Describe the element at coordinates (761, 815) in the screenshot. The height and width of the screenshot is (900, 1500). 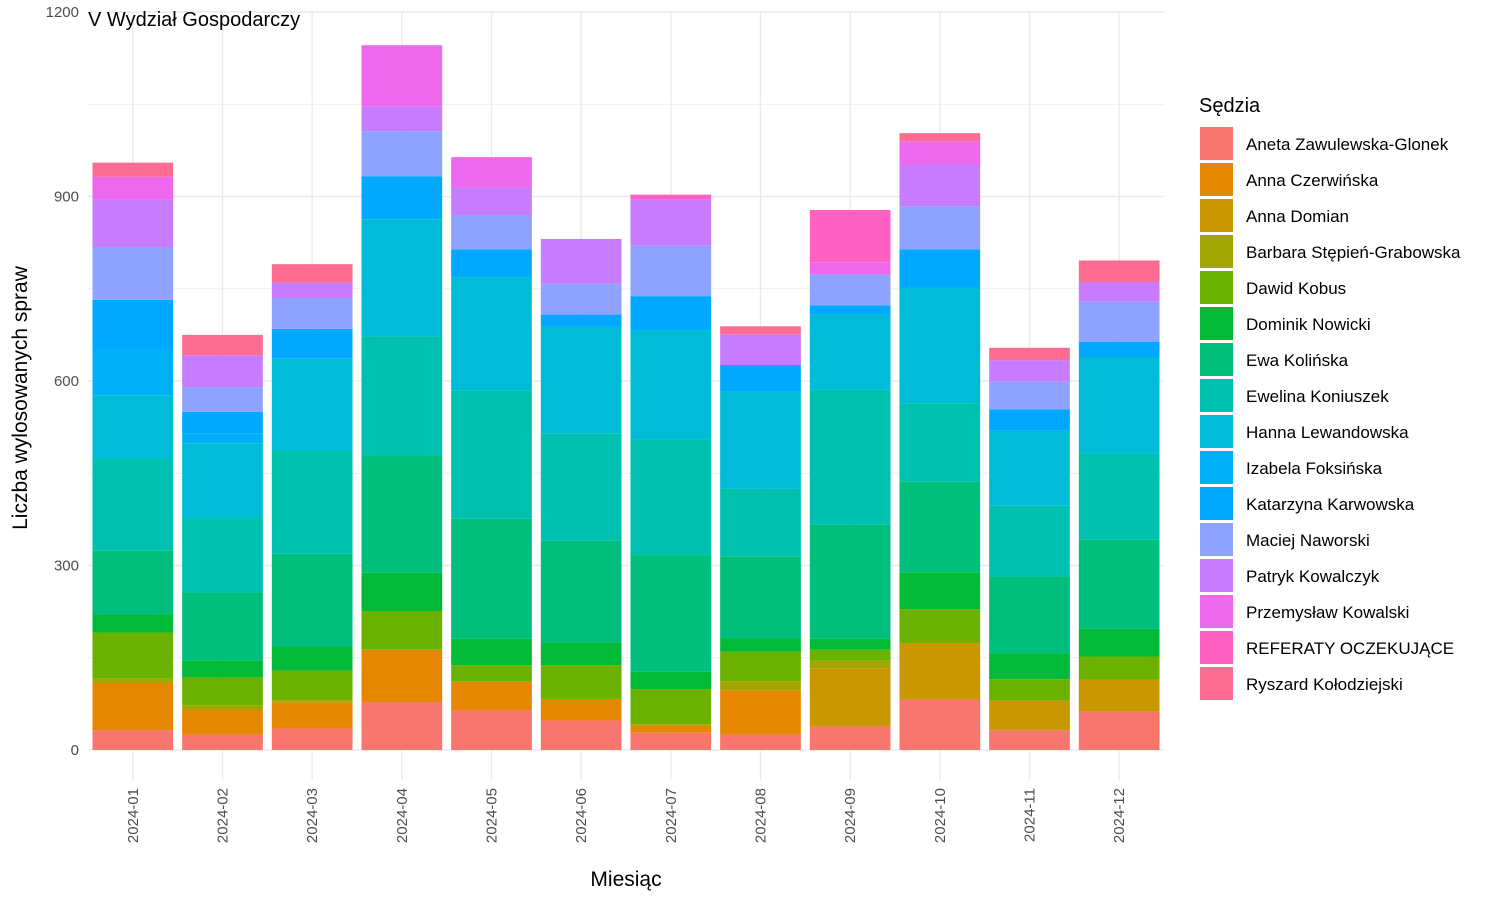
I see `x-tick-label: 2024-08` at that location.